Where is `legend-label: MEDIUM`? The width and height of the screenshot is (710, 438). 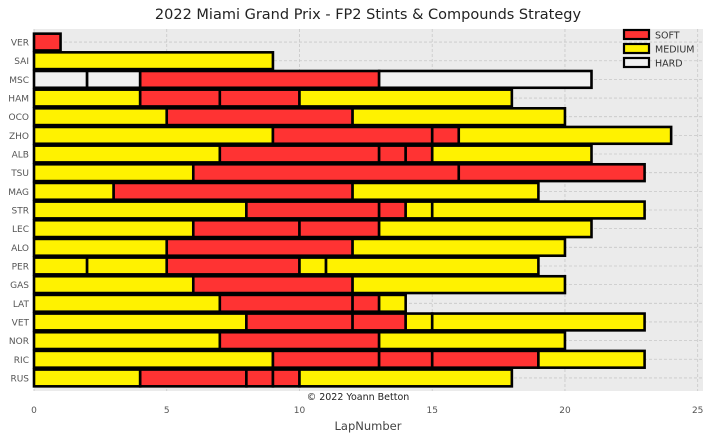
legend-label: MEDIUM is located at coordinates (674, 50).